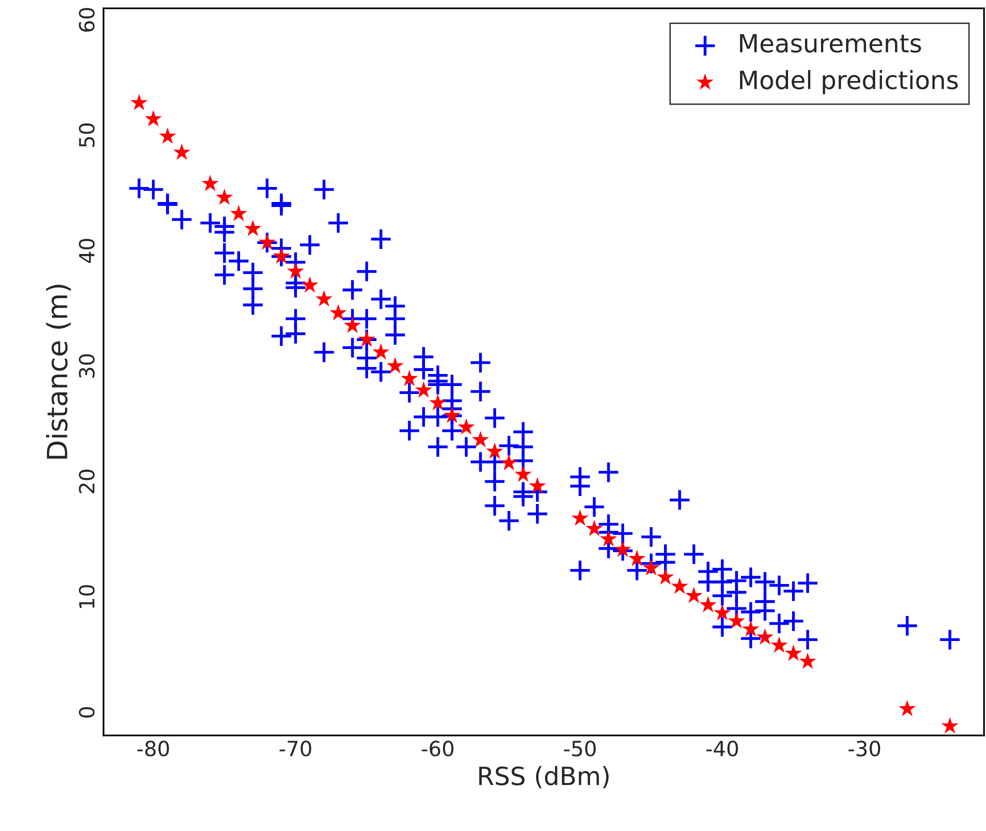 The height and width of the screenshot is (831, 986). I want to click on x-tick-label: -60, so click(438, 748).